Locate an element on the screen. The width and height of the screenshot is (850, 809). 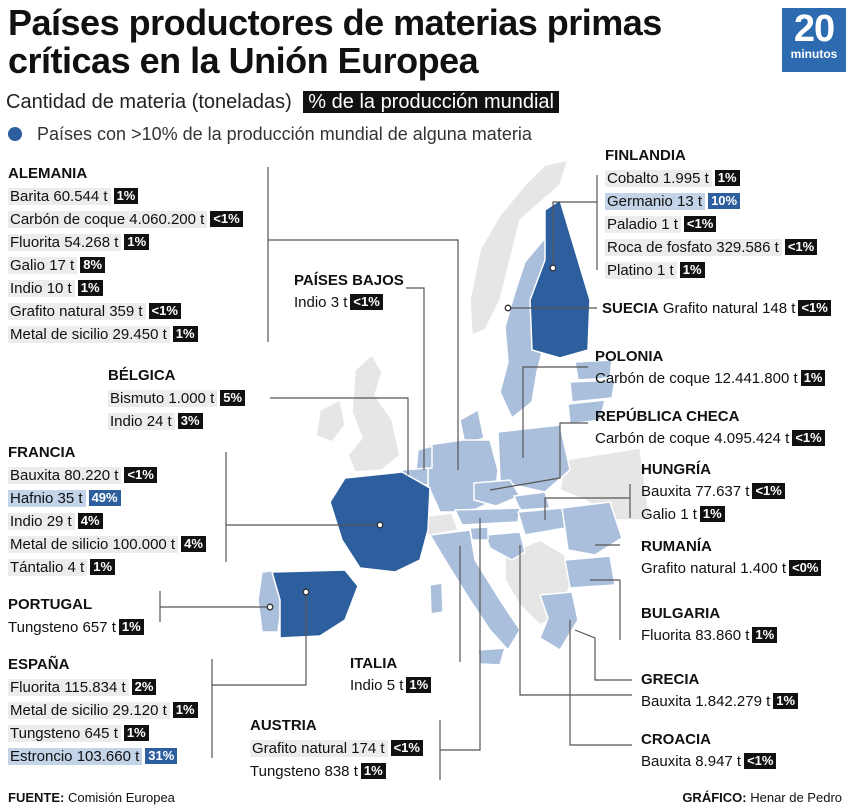
material-qty: 12.441.800 t is located at coordinates (756, 378).